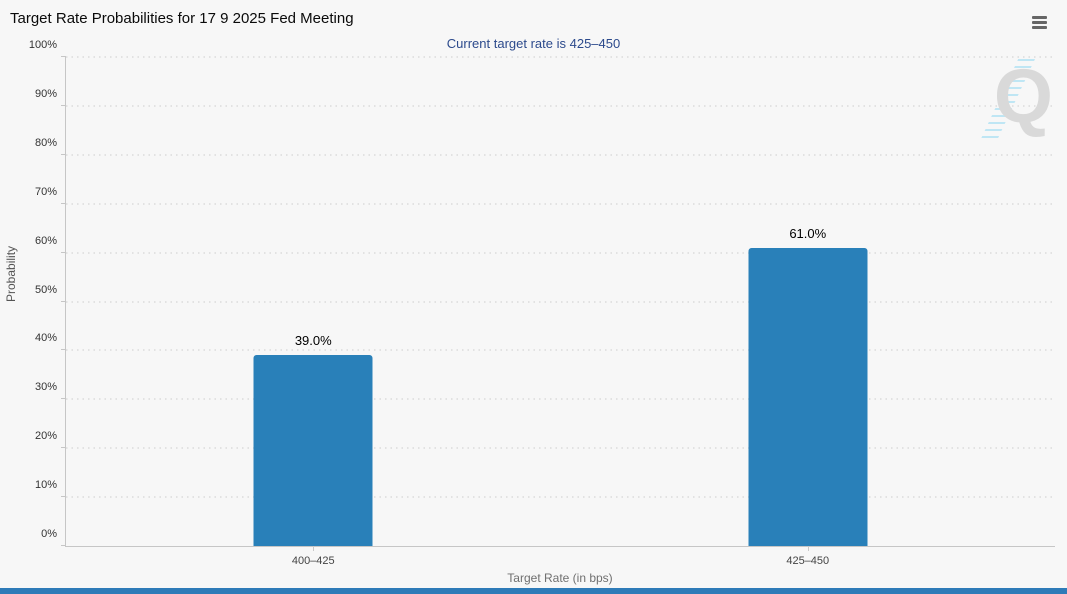 This screenshot has width=1067, height=594. I want to click on hamburger-menu-button, so click(1039, 22).